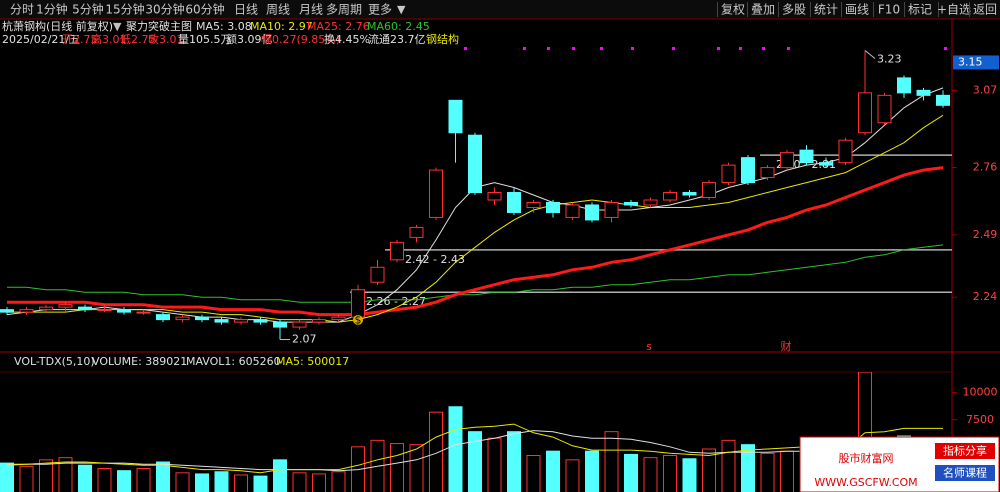 The image size is (1000, 492). I want to click on volume-ma-line, so click(475, 451).